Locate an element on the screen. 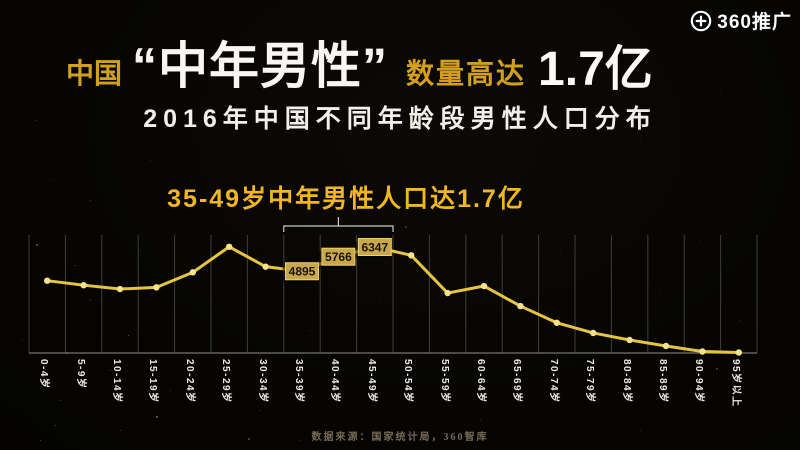 Image resolution: width=800 pixels, height=450 pixels. x-axis-label: 40-44岁 is located at coordinates (335, 381).